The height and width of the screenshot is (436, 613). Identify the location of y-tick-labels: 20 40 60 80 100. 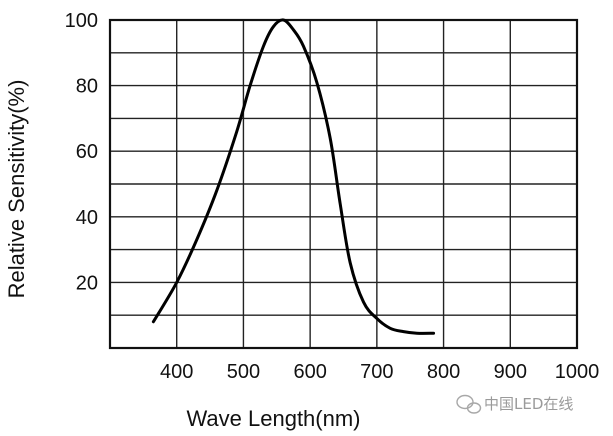
(81, 152).